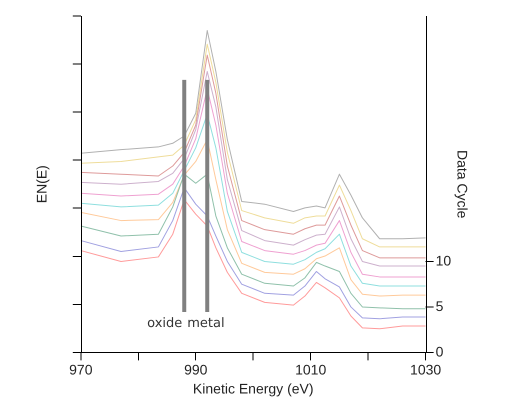  Describe the element at coordinates (440, 351) in the screenshot. I see `y2-tick-label: 0` at that location.